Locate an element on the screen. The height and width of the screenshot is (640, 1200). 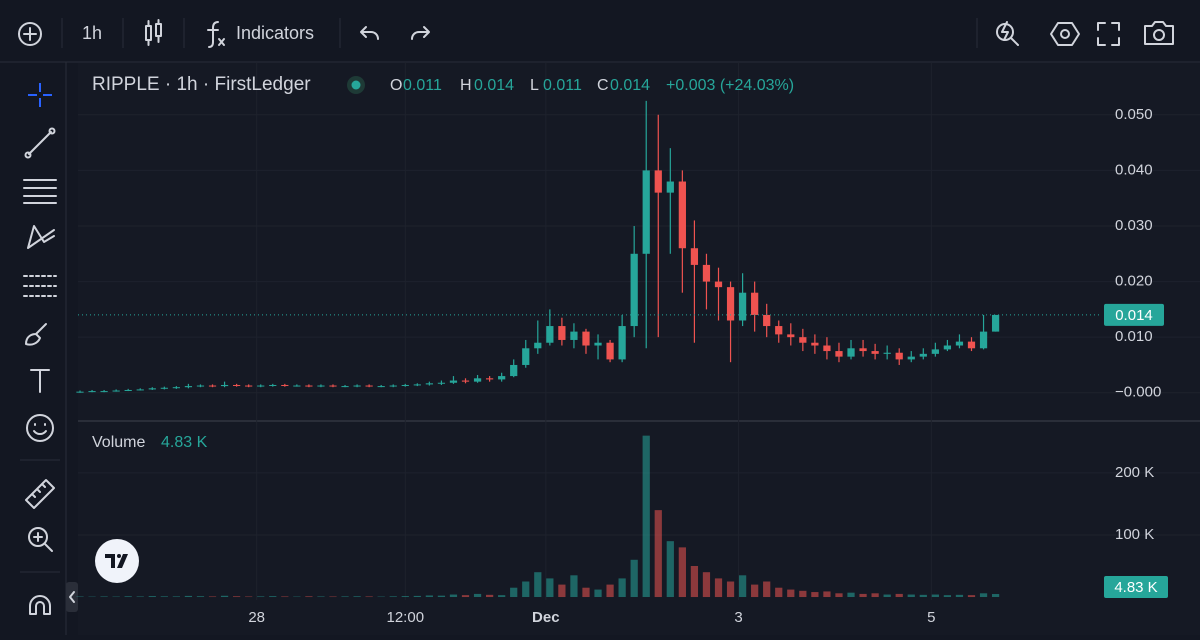
indicators-label: Indicators is located at coordinates (275, 33).